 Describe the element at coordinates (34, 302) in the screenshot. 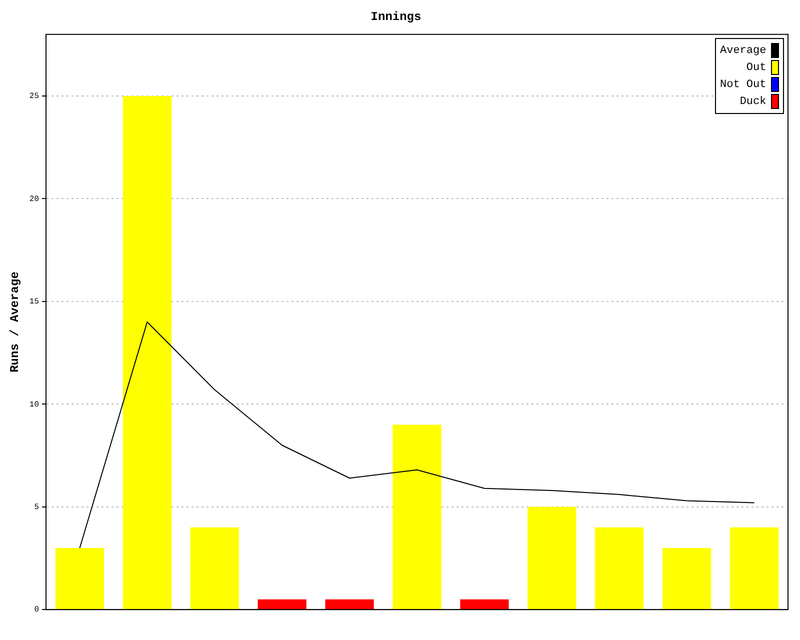

I see `y-tick-label: 15` at that location.